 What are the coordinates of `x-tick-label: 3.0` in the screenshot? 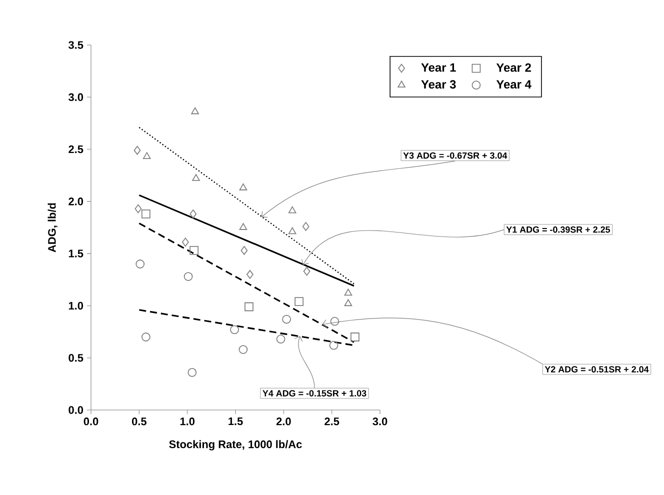 It's located at (380, 422).